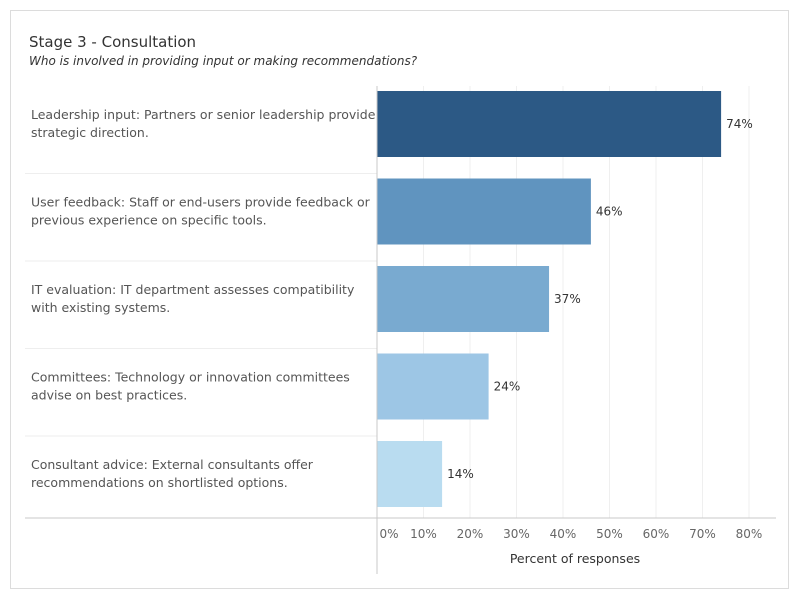 The image size is (800, 600). Describe the element at coordinates (575, 558) in the screenshot. I see `x-axis-title: Percent of responses` at that location.